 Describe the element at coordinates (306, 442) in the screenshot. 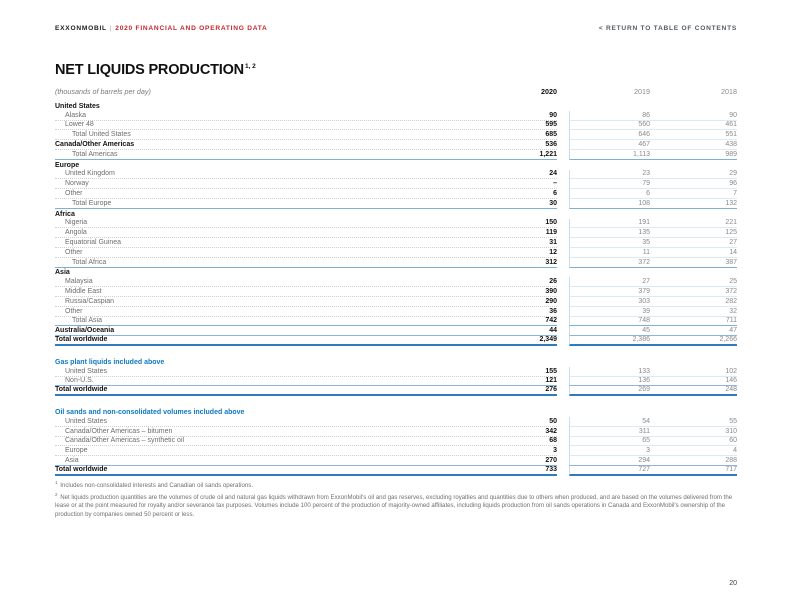

I see `row-left-block: Canada/Other Americas – synthetic oil 68` at that location.